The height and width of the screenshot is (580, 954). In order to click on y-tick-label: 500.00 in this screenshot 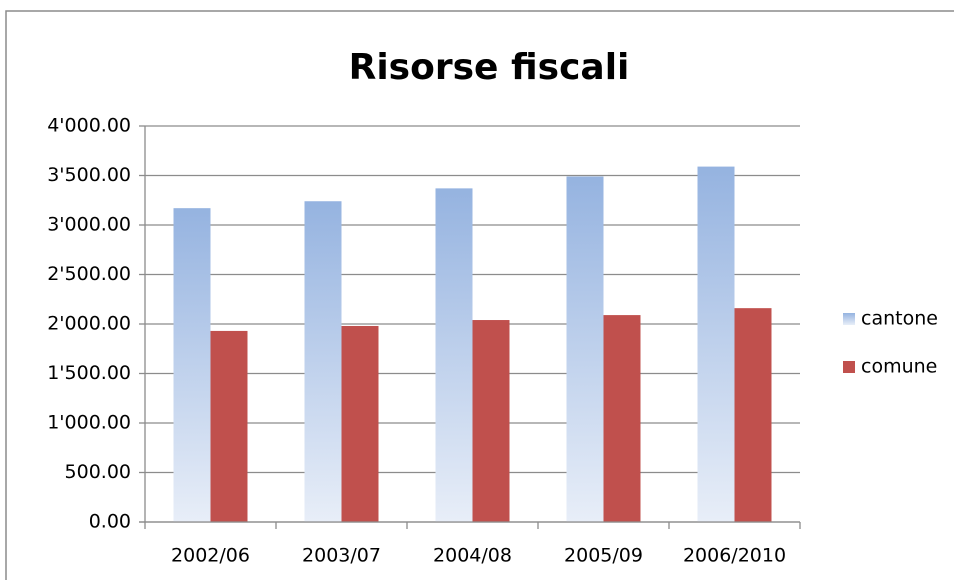, I will do `click(98, 472)`.